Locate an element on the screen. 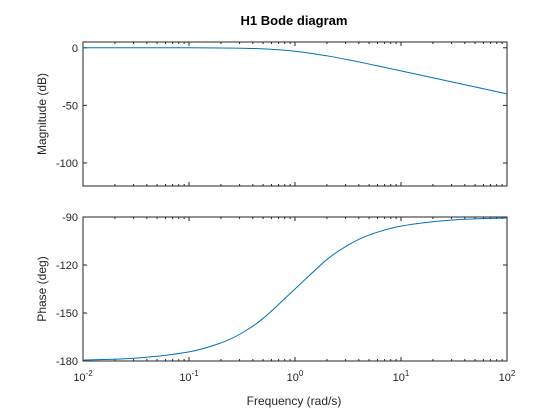 The height and width of the screenshot is (420, 560). phase-axis-label: Phase (deg) is located at coordinates (42, 288).